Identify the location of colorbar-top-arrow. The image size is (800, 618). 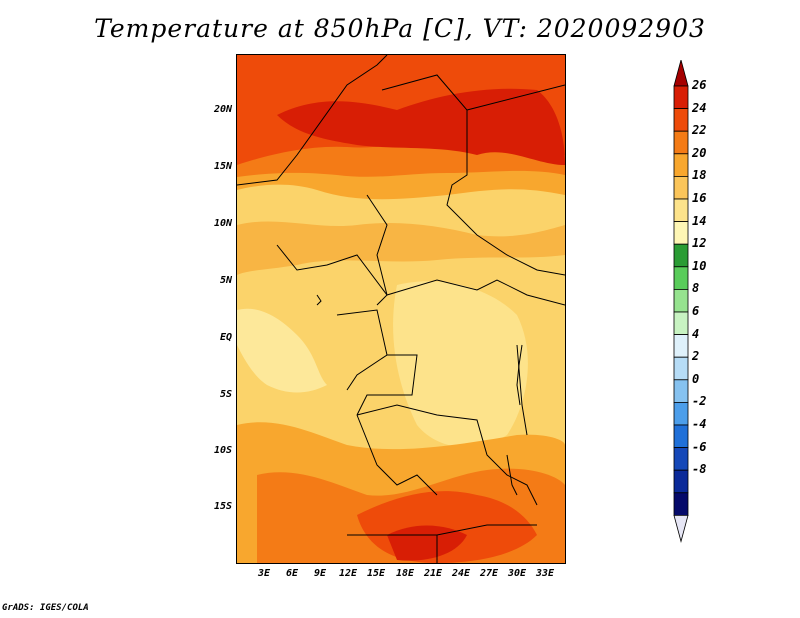
(681, 73).